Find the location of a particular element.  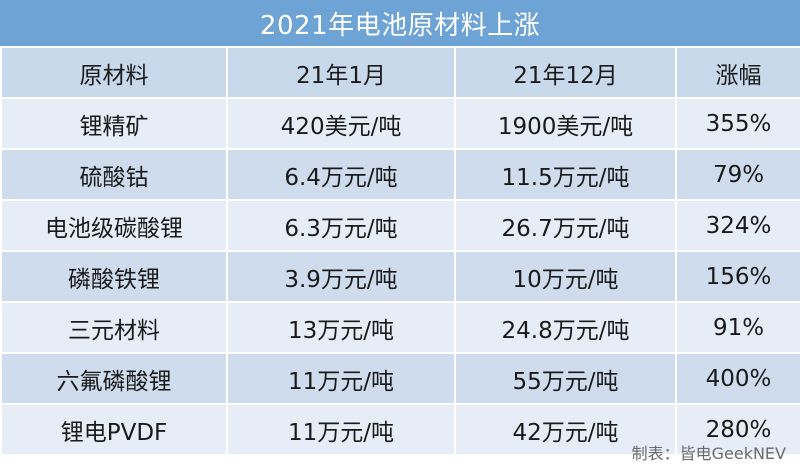

cell-material: 锂精矿 is located at coordinates (114, 123).